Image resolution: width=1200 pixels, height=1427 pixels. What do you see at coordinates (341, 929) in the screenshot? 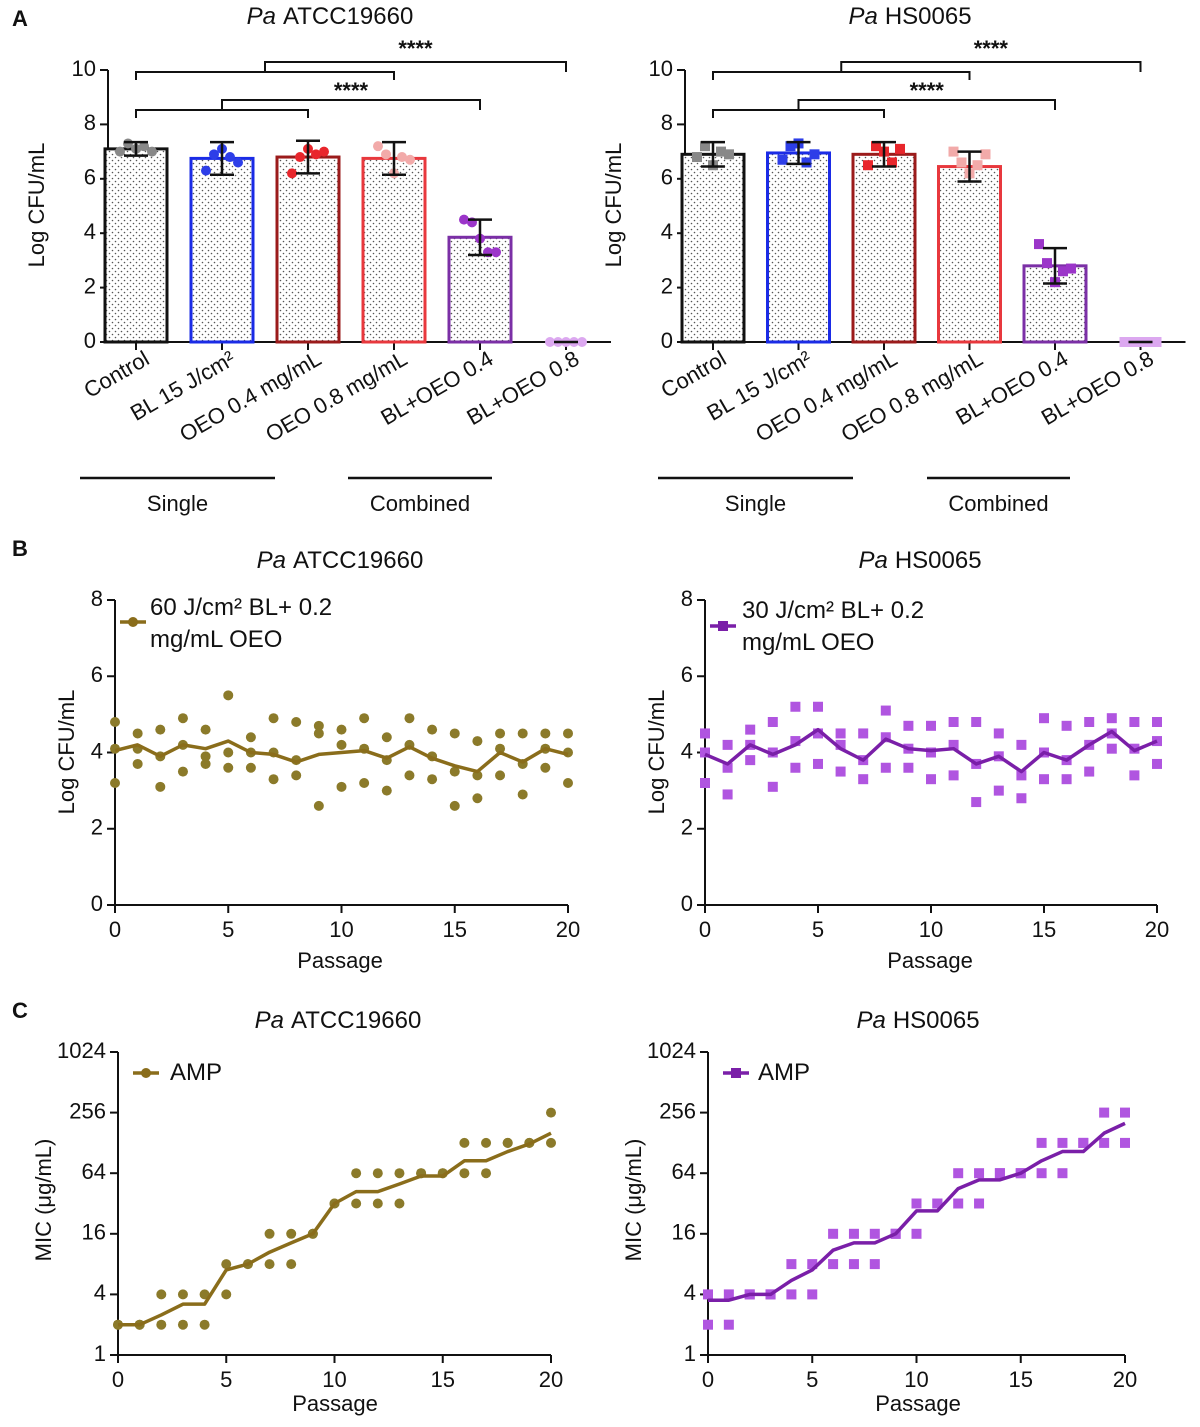
I see `x-tick-label: 10` at bounding box center [341, 929].